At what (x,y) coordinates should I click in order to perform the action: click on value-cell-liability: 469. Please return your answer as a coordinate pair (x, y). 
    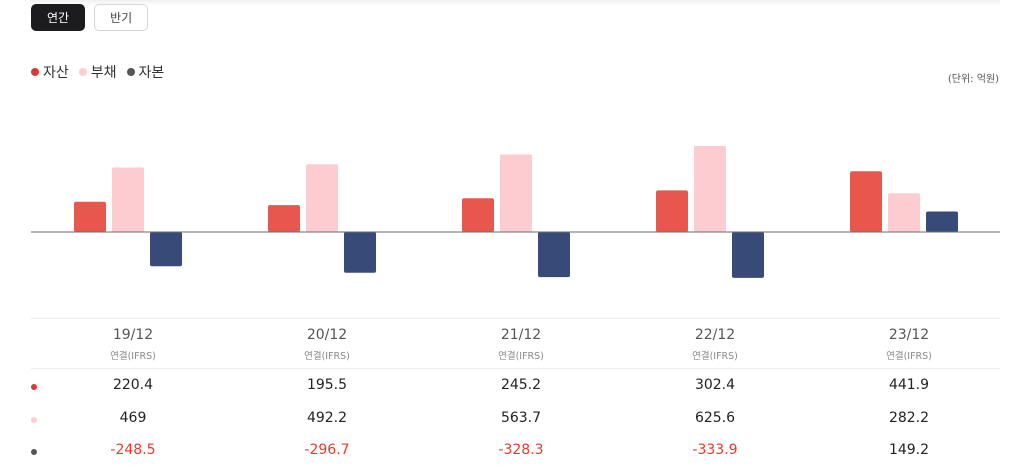
    Looking at the image, I should click on (133, 418).